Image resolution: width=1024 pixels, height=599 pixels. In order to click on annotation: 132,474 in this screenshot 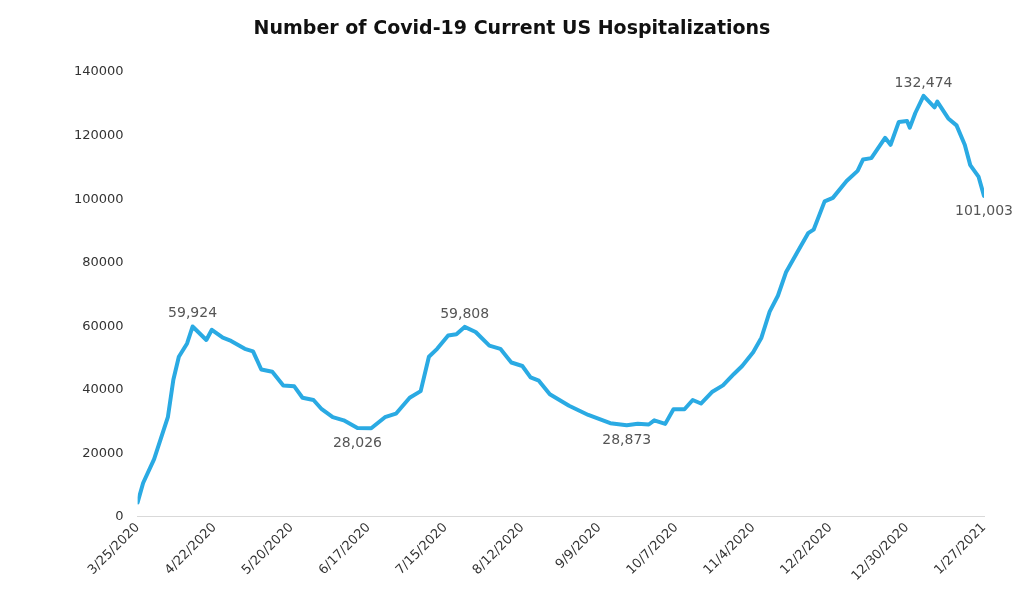, I will do `click(923, 81)`.